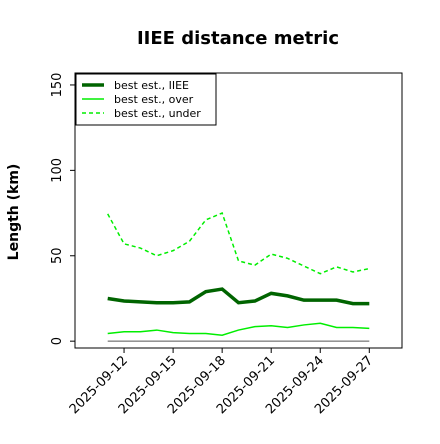 The width and height of the screenshot is (440, 444). I want to click on y-axis-label: Length (km), so click(14, 212).